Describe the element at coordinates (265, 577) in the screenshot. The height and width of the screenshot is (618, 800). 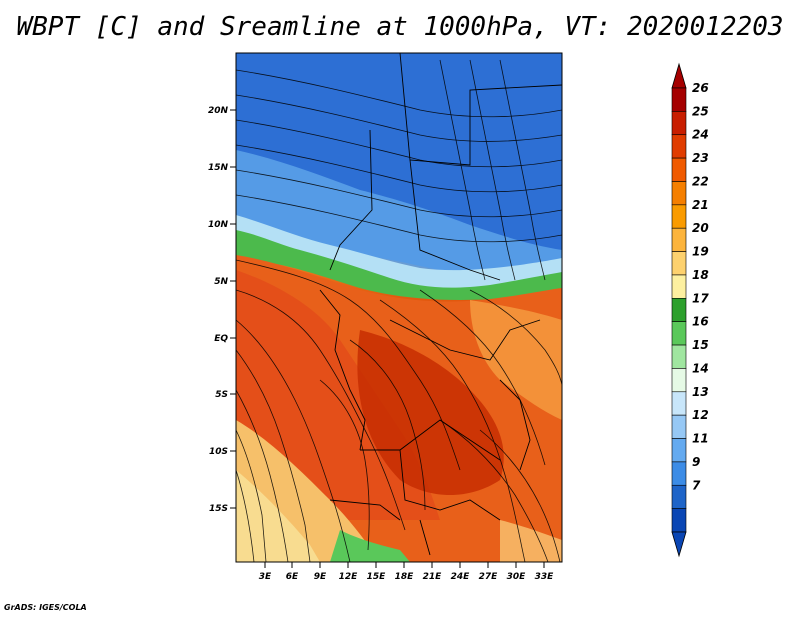
I see `lon-label-3e: 3E` at that location.